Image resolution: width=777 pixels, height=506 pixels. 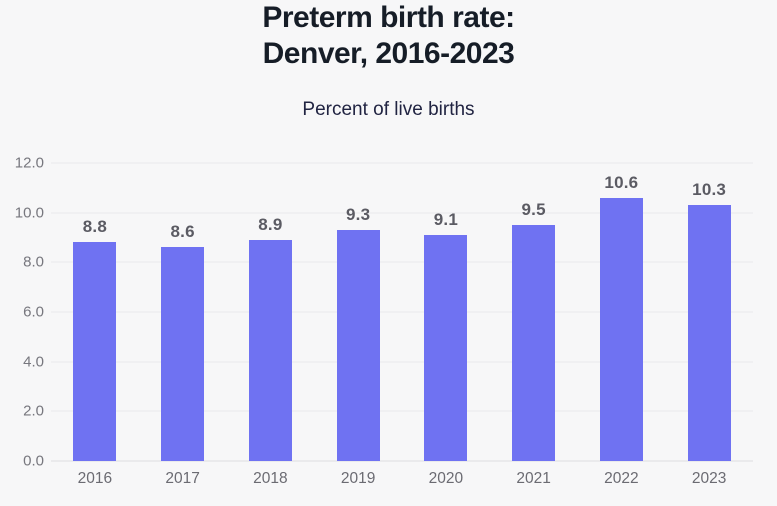 I want to click on y-tick-label: 8.0, so click(x=33, y=262).